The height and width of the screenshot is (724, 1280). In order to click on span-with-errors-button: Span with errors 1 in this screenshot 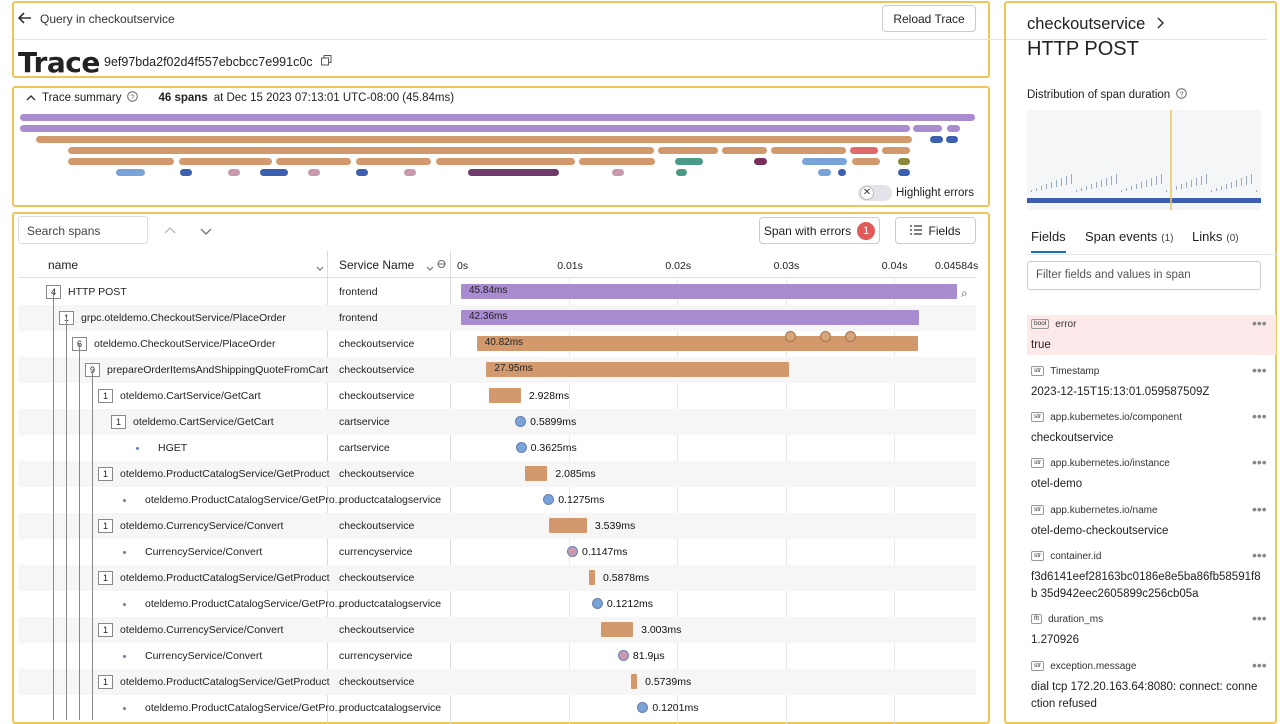, I will do `click(819, 230)`.